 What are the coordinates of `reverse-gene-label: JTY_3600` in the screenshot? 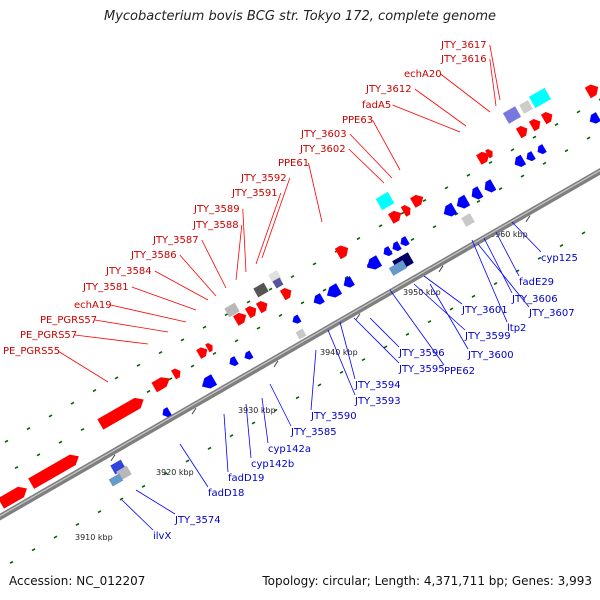 It's located at (490, 355).